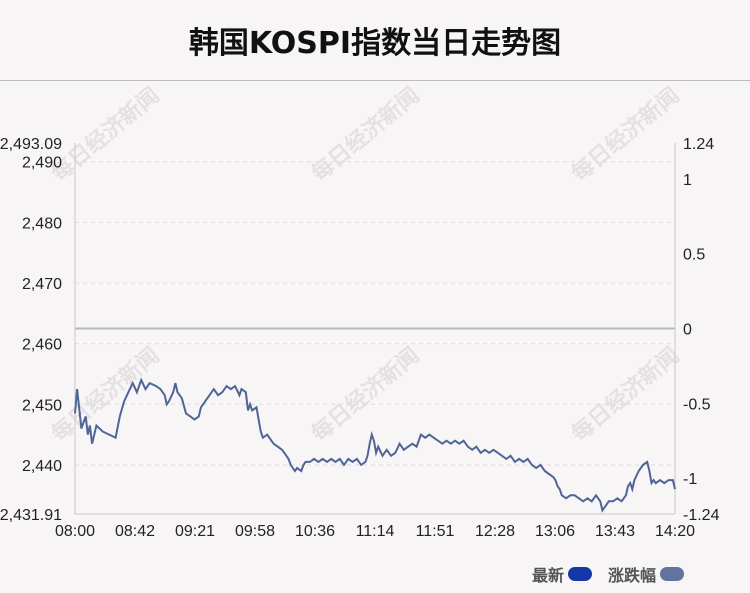  I want to click on x-tick-label: 11:51, so click(435, 531).